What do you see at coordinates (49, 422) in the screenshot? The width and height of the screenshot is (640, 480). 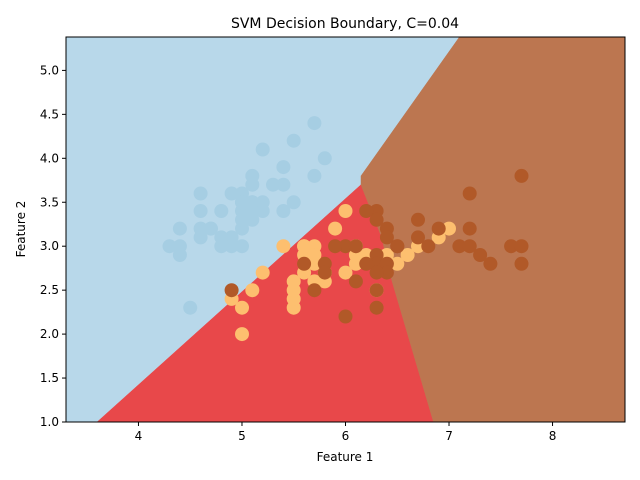 I see `y-tick-label: 1.0` at bounding box center [49, 422].